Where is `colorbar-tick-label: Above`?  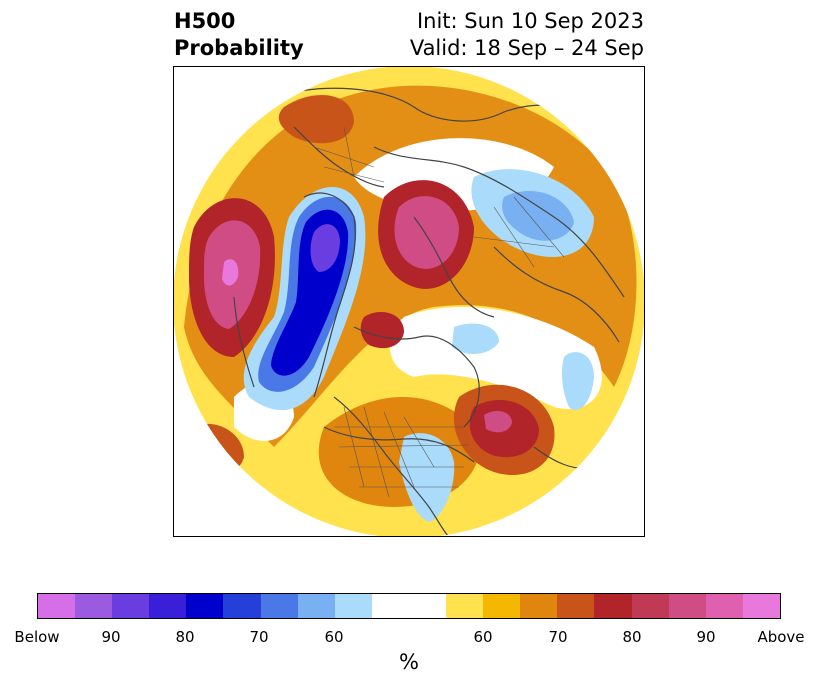
colorbar-tick-label: Above is located at coordinates (781, 637).